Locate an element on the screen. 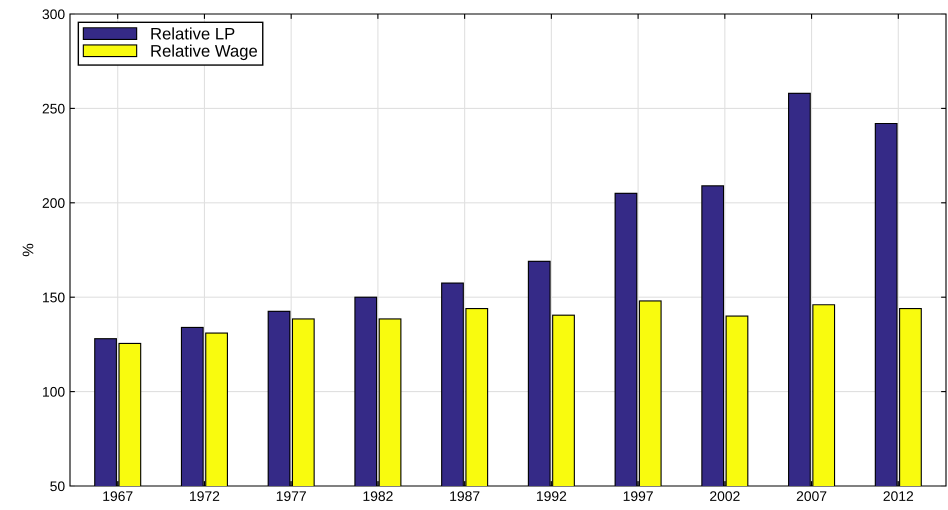 The height and width of the screenshot is (510, 948). y-tick-label: 200 is located at coordinates (53, 203).